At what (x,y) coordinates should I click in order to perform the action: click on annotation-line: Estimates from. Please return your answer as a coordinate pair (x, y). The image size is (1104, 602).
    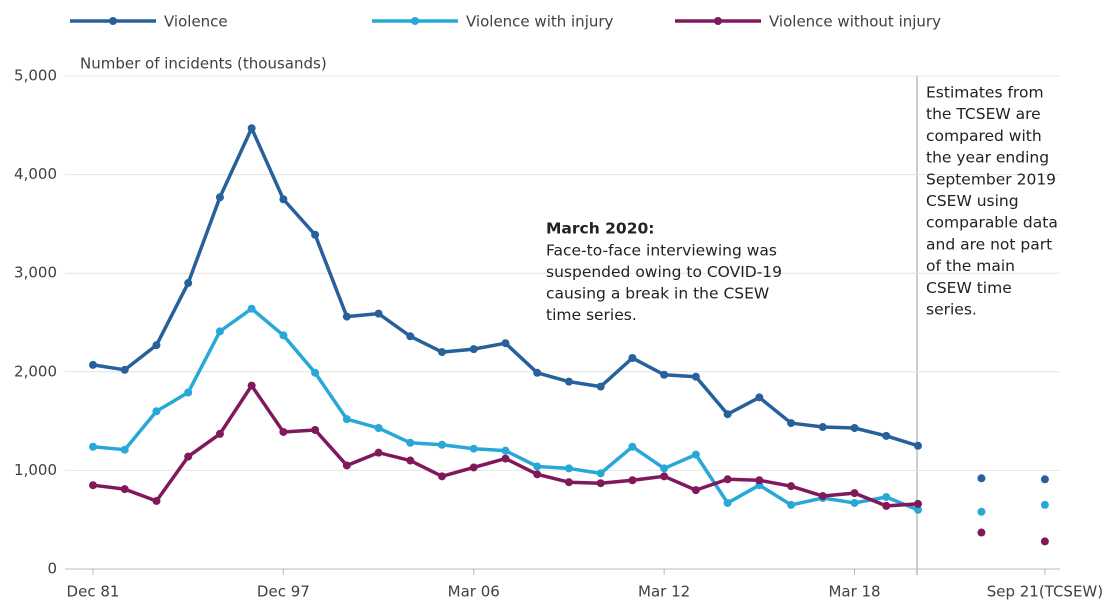
    Looking at the image, I should click on (985, 93).